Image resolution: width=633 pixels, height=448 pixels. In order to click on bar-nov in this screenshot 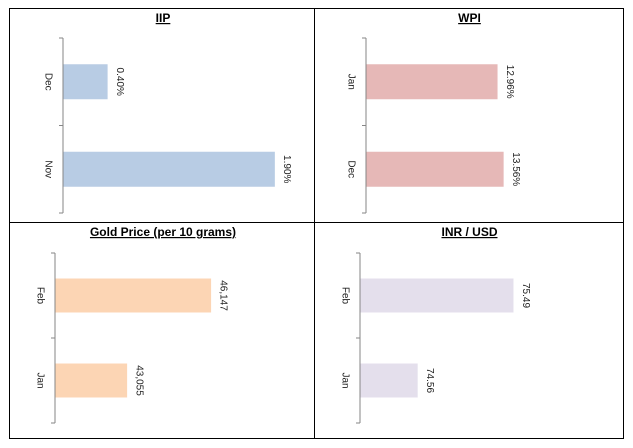, I will do `click(169, 169)`.